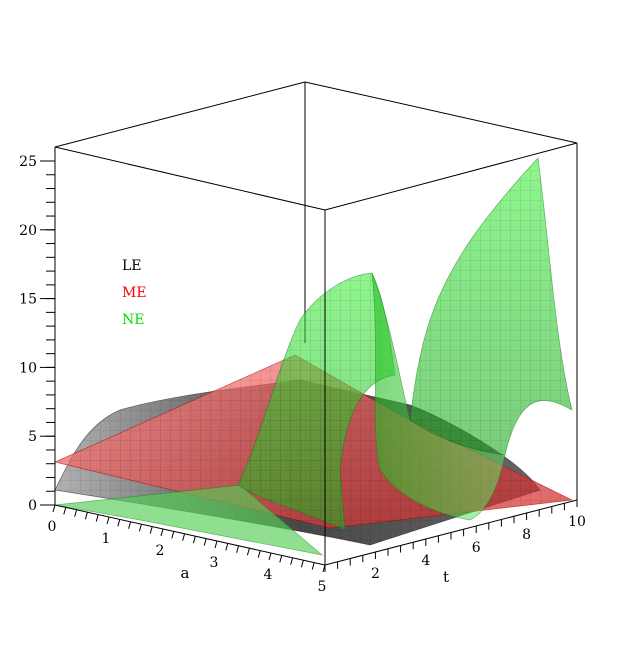 The height and width of the screenshot is (649, 626). I want to click on a-axis-title: a, so click(185, 573).